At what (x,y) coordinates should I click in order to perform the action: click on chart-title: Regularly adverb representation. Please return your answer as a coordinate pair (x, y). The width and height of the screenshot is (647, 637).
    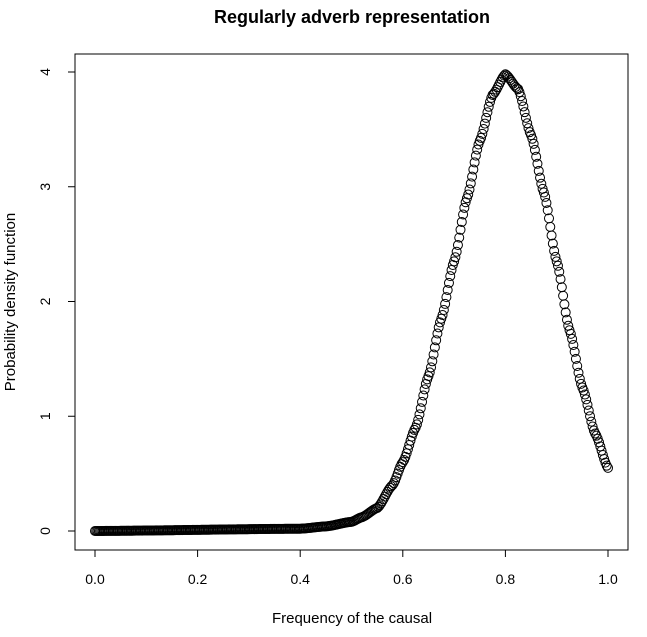
    Looking at the image, I should click on (352, 17).